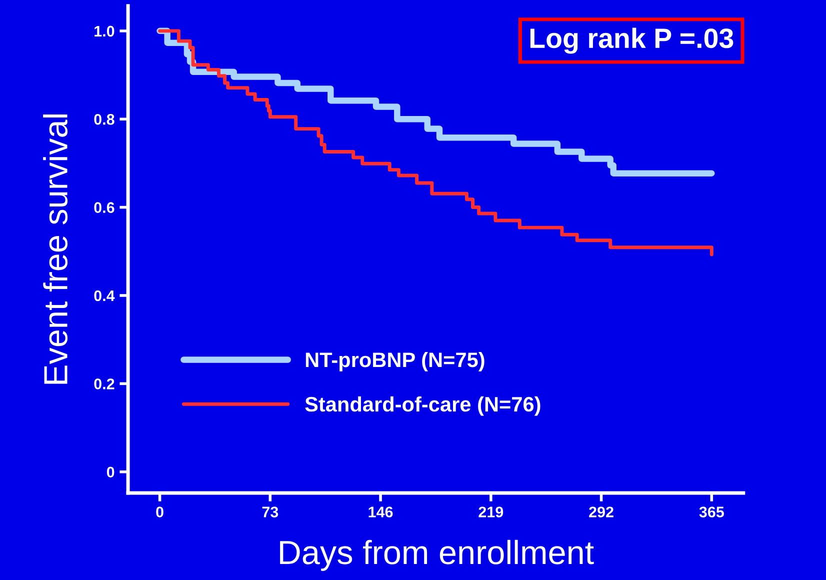 The height and width of the screenshot is (580, 826). I want to click on y-tick-label: 0.4, so click(104, 296).